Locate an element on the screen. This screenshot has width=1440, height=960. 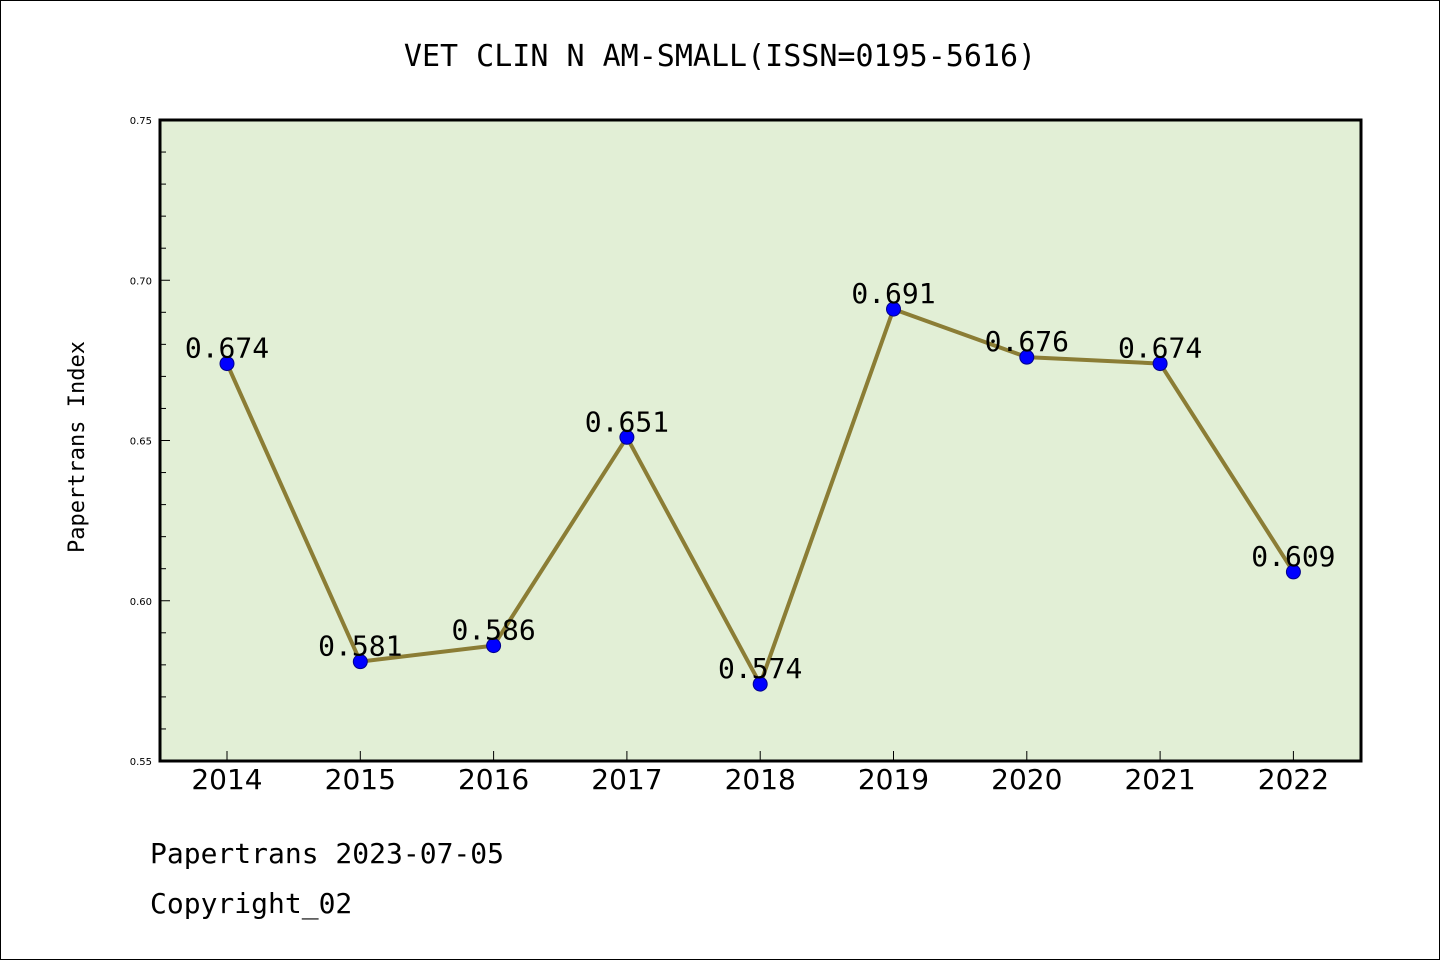
data-label: 0.581 is located at coordinates (360, 646).